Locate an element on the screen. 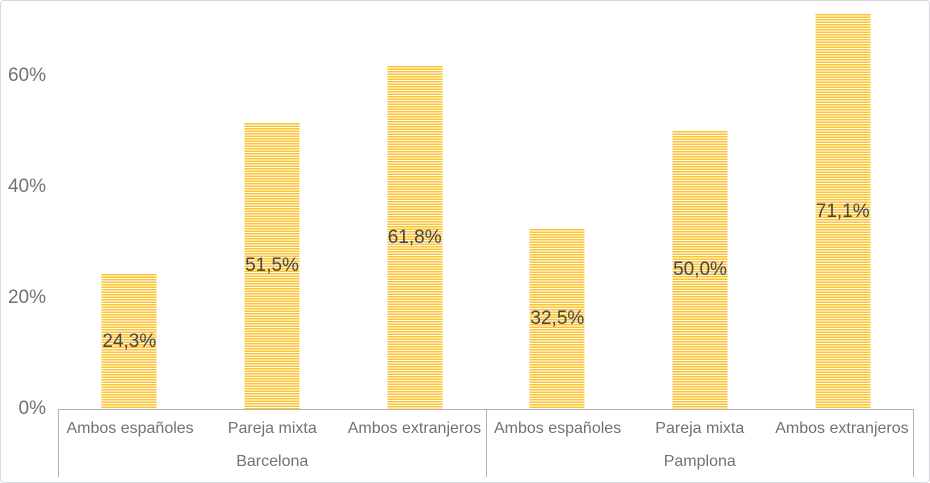  bar-slot: 61,8% is located at coordinates (414, 205).